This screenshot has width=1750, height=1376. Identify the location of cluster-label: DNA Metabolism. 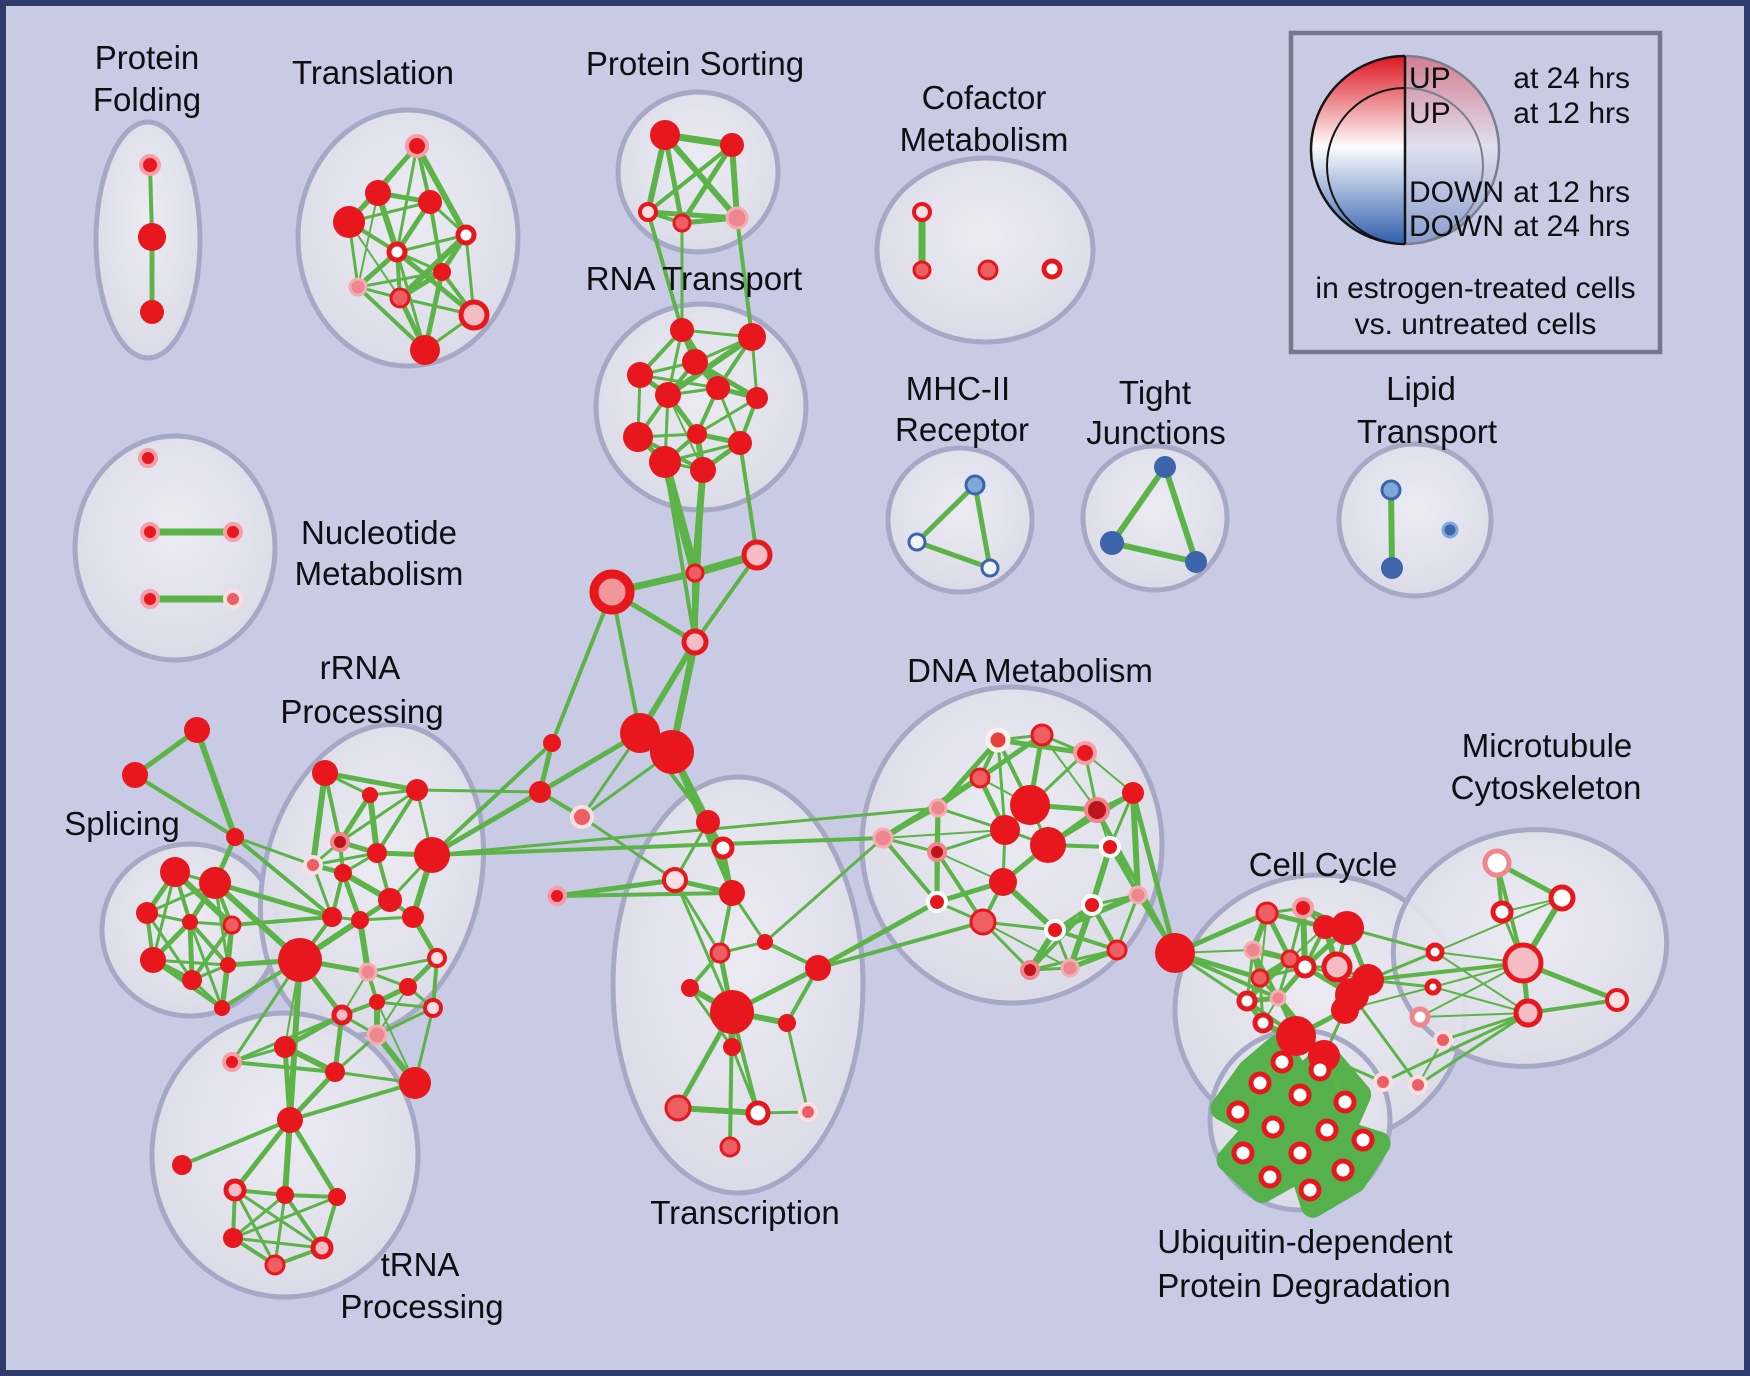
(1030, 670).